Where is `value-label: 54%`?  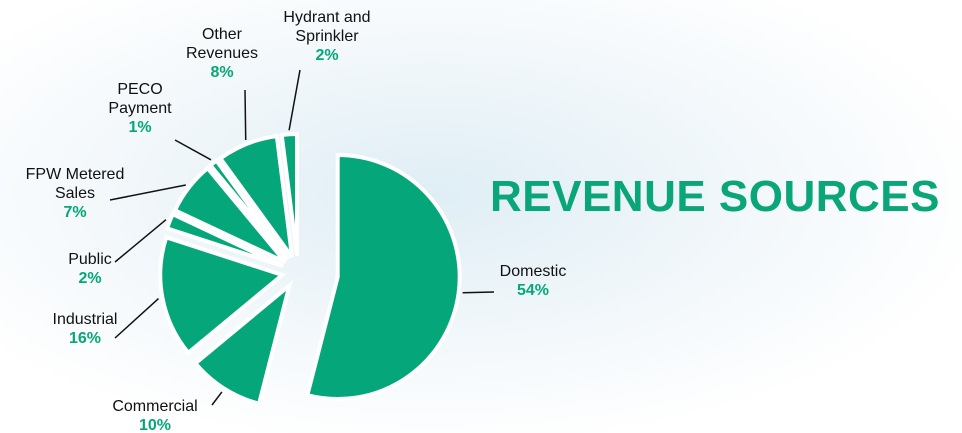
value-label: 54% is located at coordinates (533, 290).